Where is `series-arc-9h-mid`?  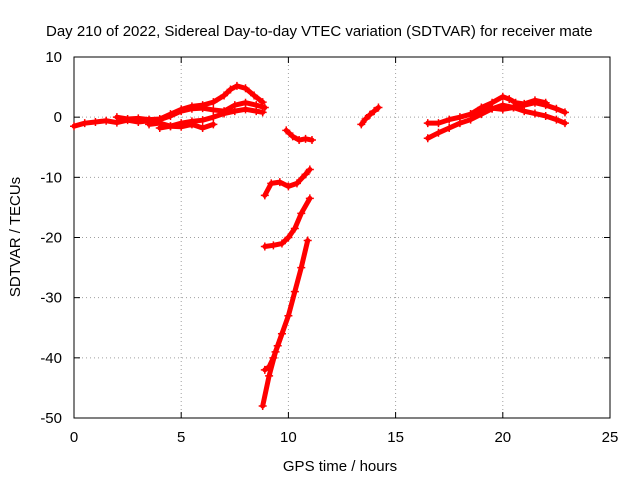 series-arc-9h-mid is located at coordinates (287, 222).